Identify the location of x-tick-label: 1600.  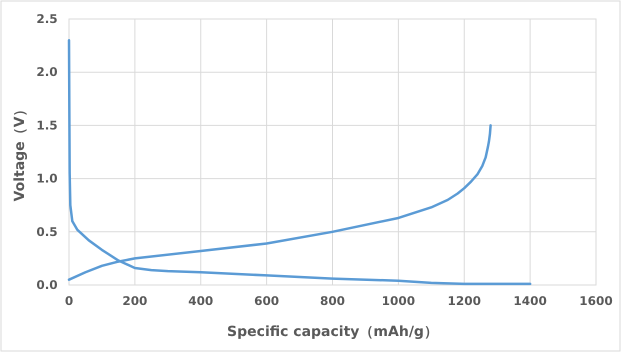
(596, 301).